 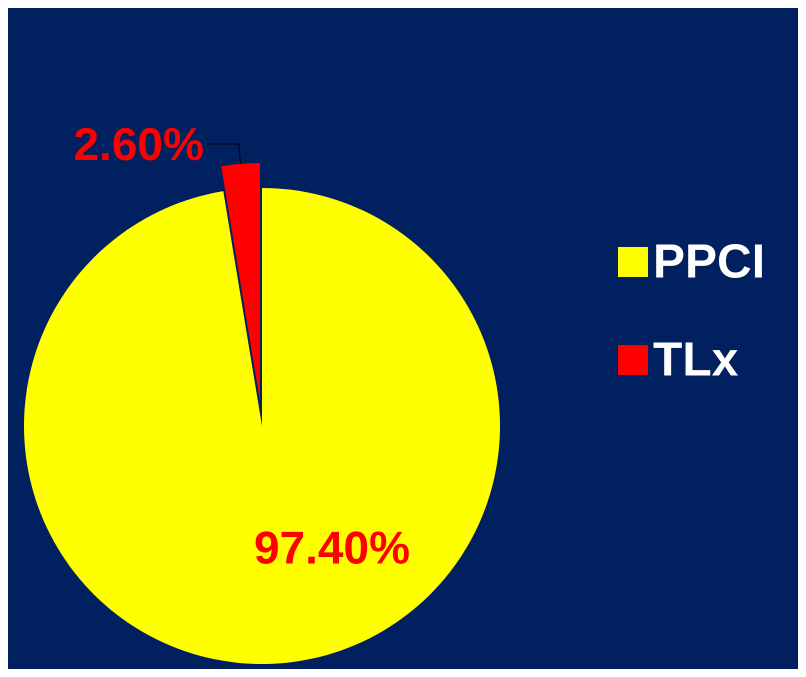 I want to click on data-label: 2.60%, so click(x=138, y=144).